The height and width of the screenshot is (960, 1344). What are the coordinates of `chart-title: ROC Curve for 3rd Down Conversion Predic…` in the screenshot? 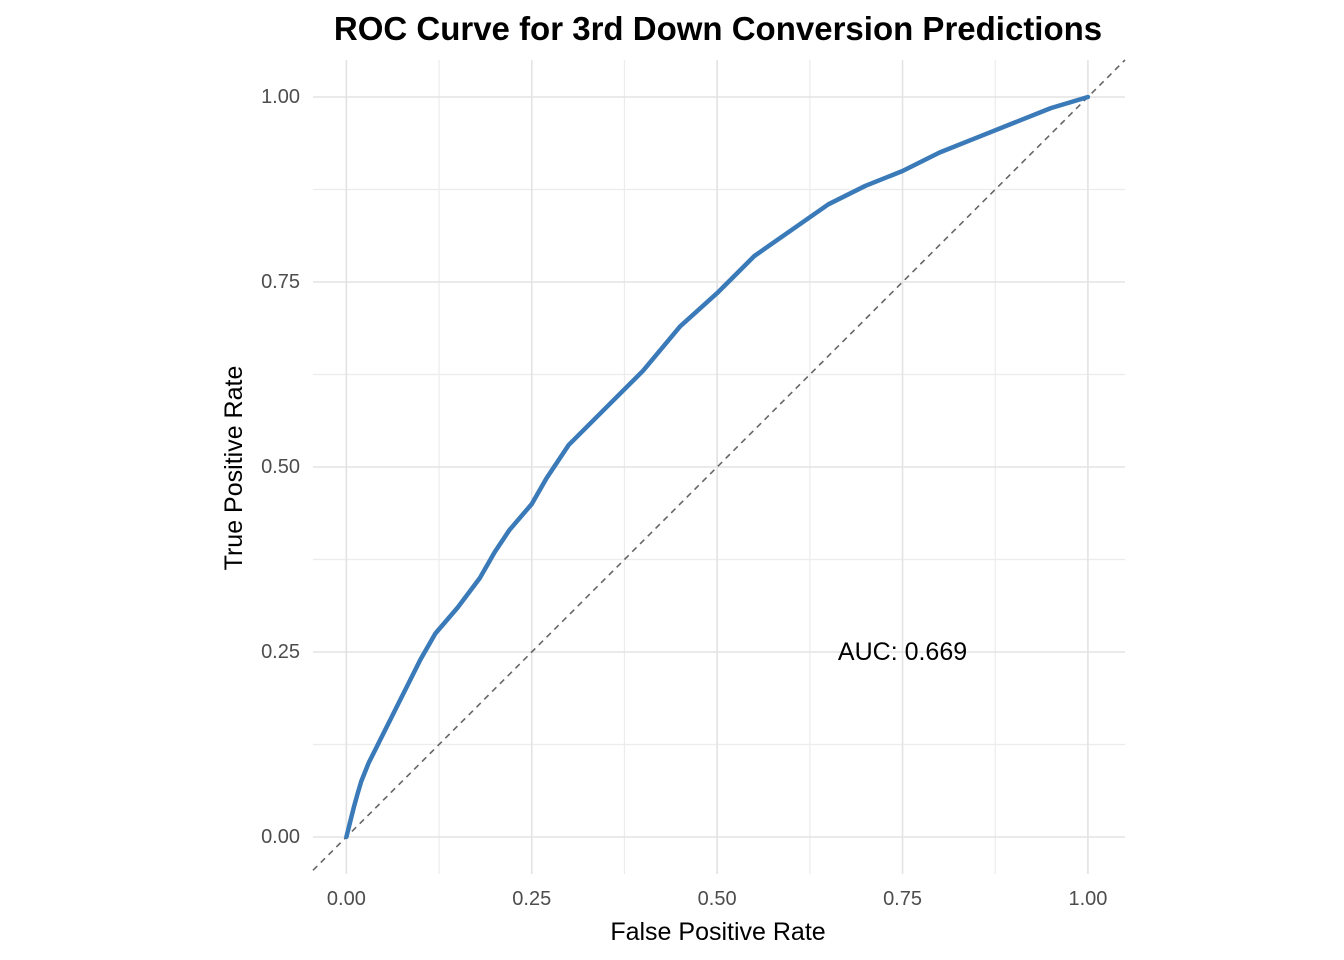 It's located at (718, 28).